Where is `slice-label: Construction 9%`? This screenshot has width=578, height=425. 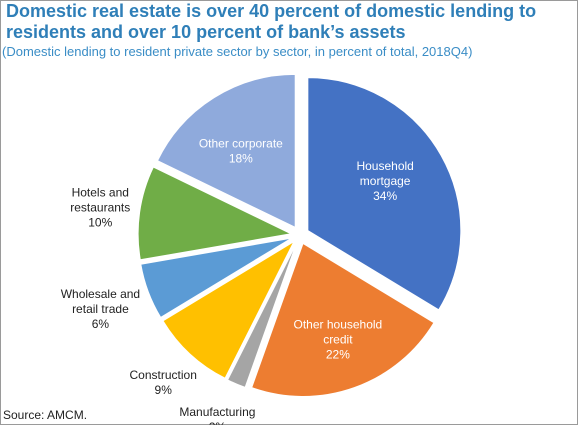
slice-label: Construction 9% is located at coordinates (163, 382).